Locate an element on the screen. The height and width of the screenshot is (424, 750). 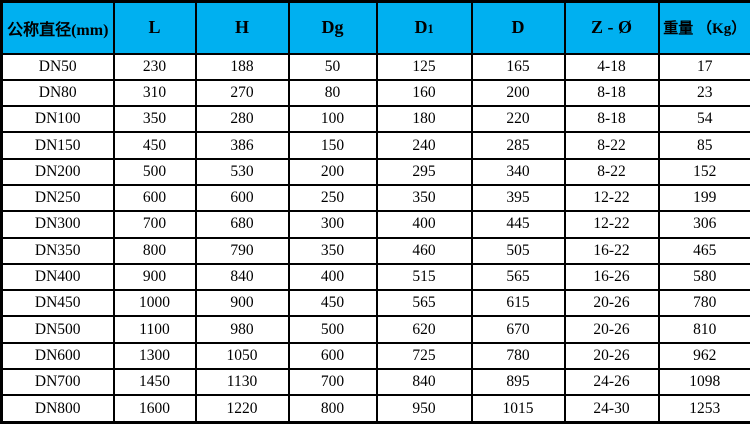
table-row: DN50 230 188 50 125 165 4-18 17 is located at coordinates (375, 66).